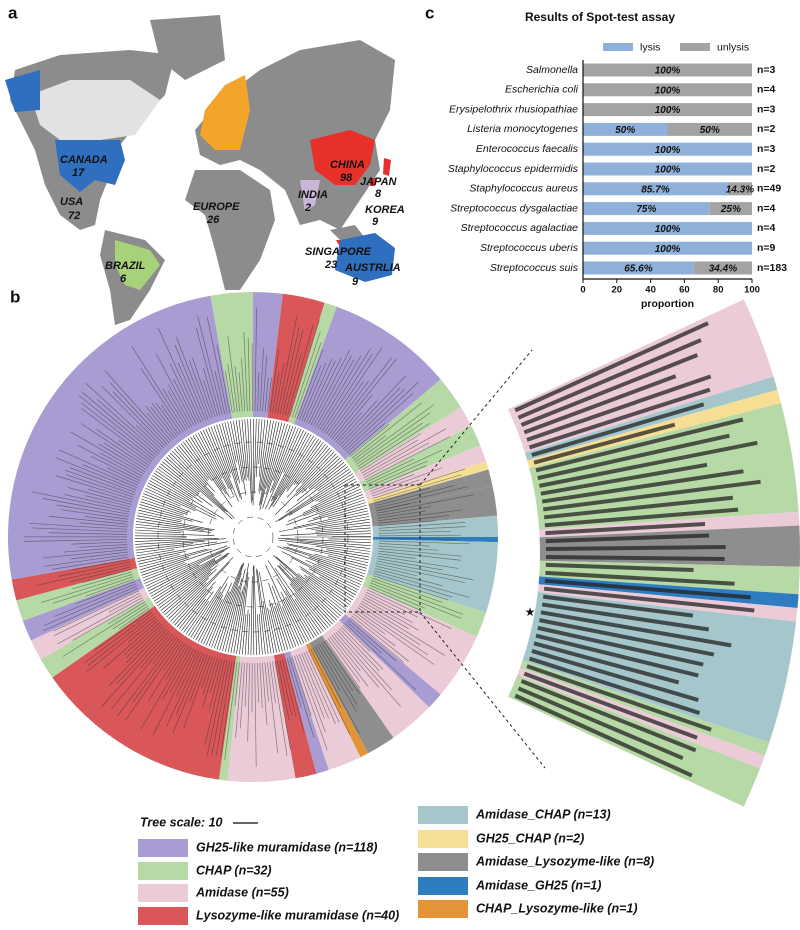  I want to click on region-name: SINGAPORE, so click(338, 252).